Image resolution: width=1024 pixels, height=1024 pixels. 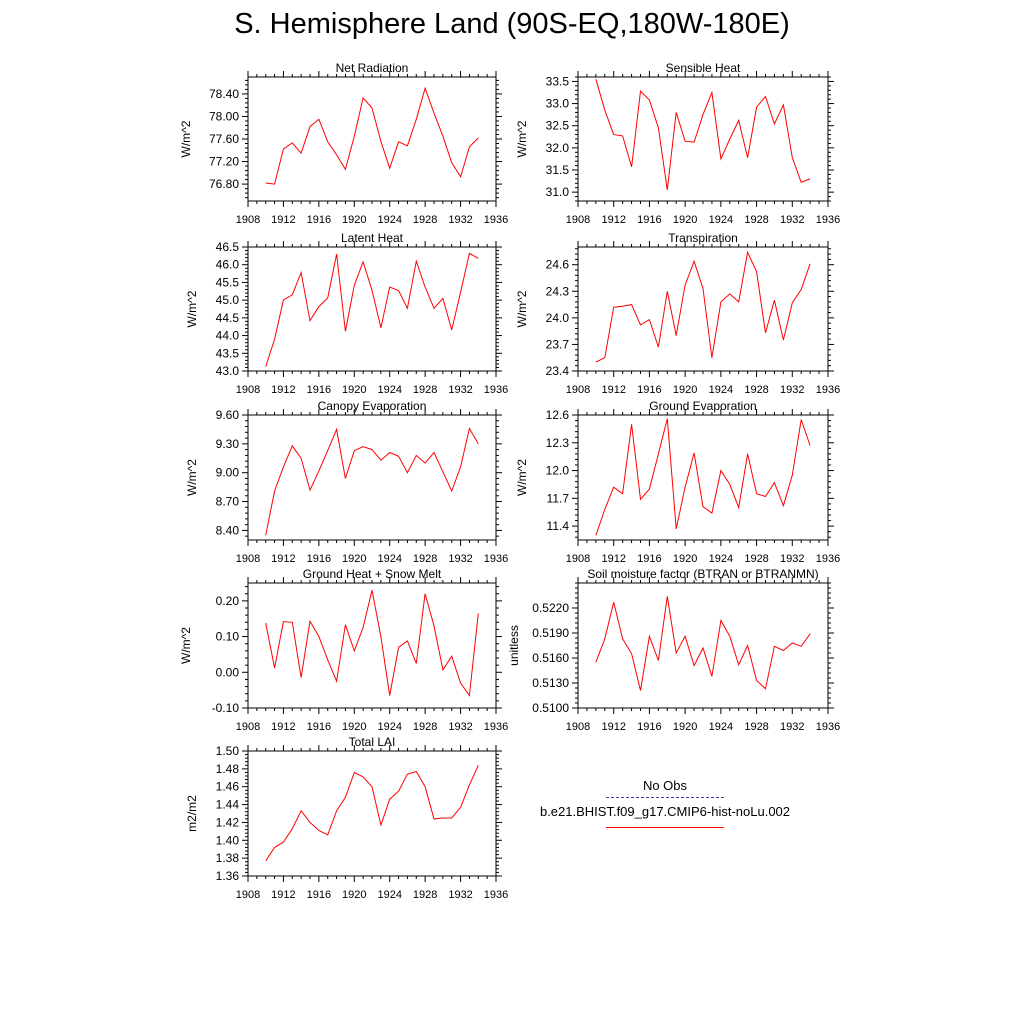 I want to click on y-tick-label: 12.6, so click(x=558, y=415).